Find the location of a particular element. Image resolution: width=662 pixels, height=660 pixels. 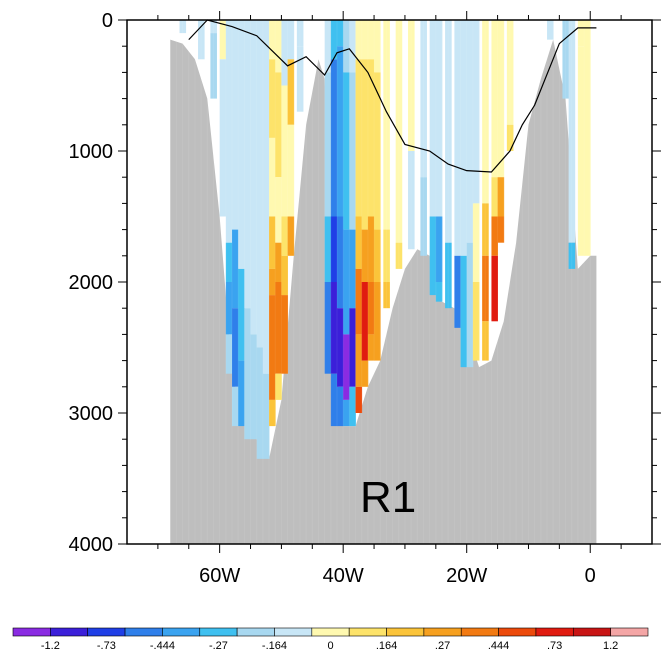

x-tick-label: 60W is located at coordinates (219, 576).